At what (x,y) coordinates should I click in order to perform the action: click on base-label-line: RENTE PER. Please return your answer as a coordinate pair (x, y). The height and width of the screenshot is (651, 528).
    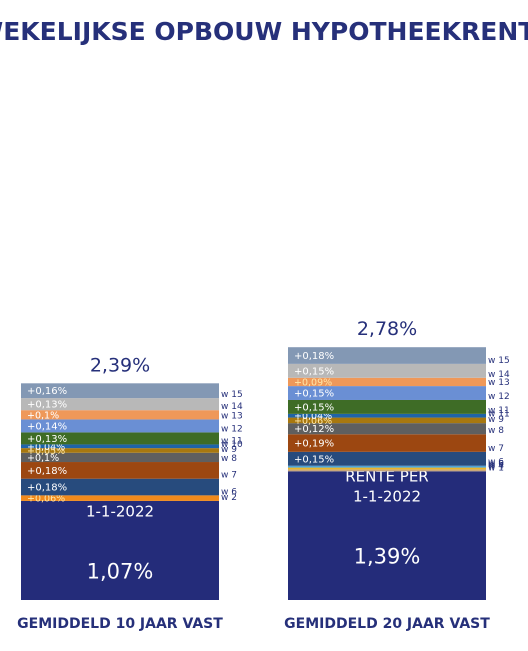
    Looking at the image, I should click on (386, 477).